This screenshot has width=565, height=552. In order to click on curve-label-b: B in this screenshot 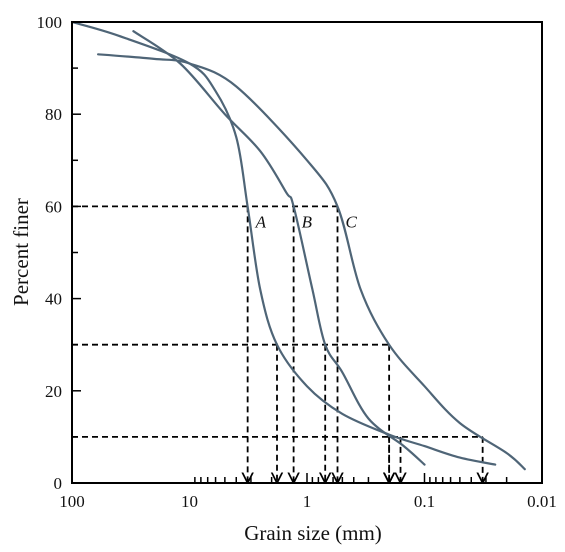, I will do `click(307, 221)`.